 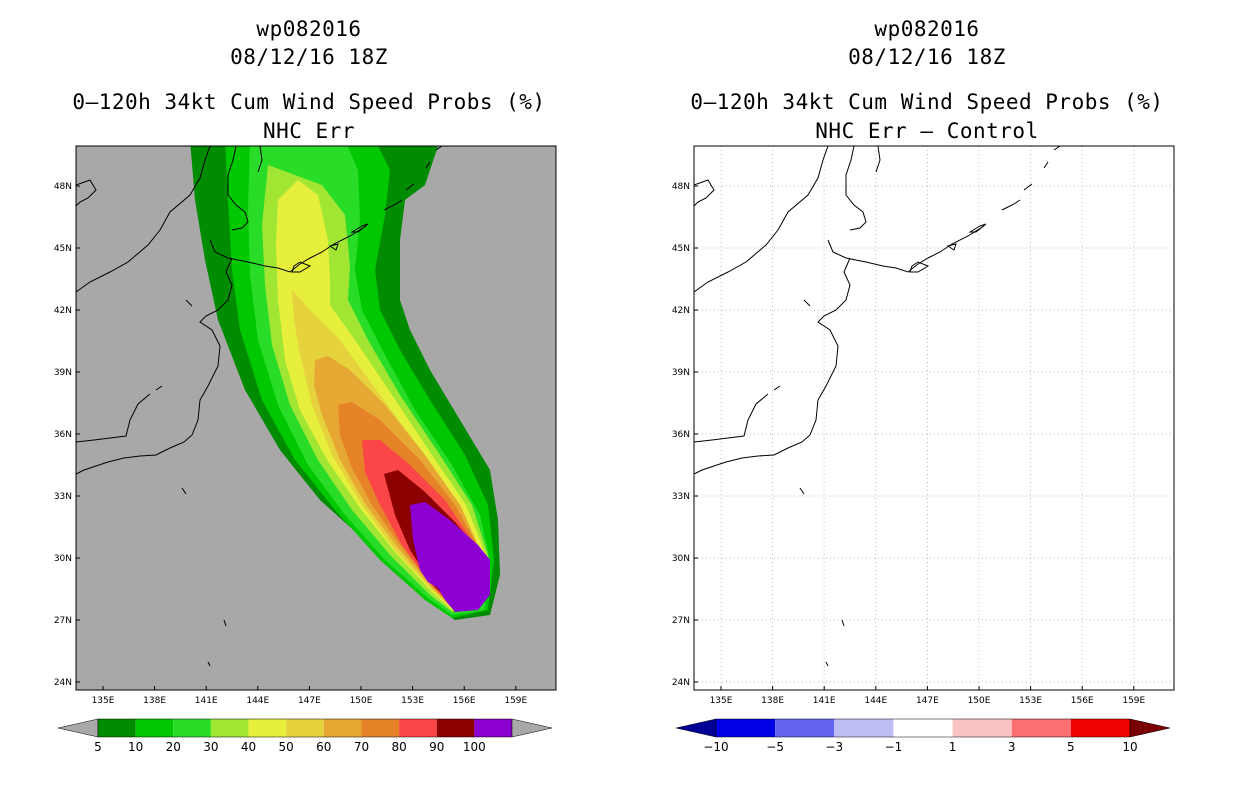 What do you see at coordinates (63, 497) in the screenshot?
I see `left-lat-label: 33N` at bounding box center [63, 497].